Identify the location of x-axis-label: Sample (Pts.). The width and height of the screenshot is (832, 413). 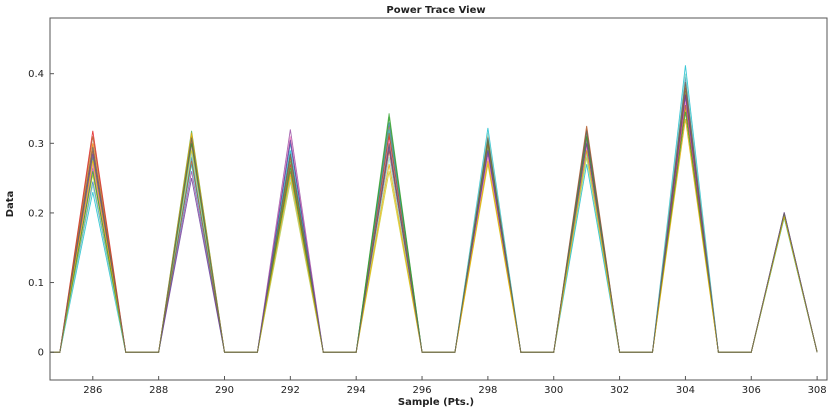
(436, 402).